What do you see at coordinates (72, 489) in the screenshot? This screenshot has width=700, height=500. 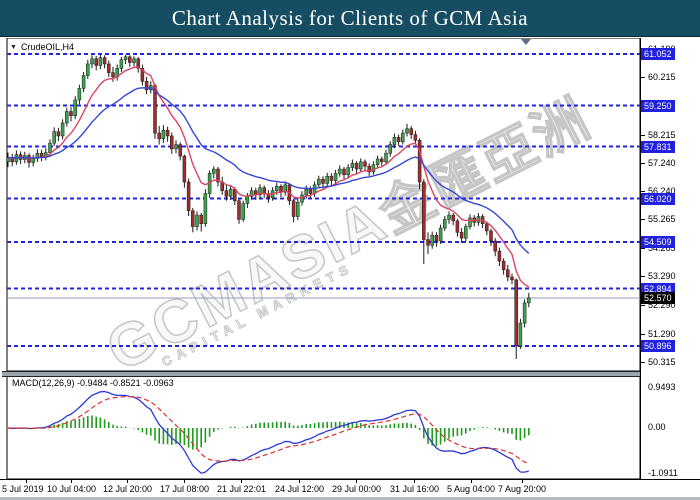 I see `time-axis-label: 10 Jul 04:00` at bounding box center [72, 489].